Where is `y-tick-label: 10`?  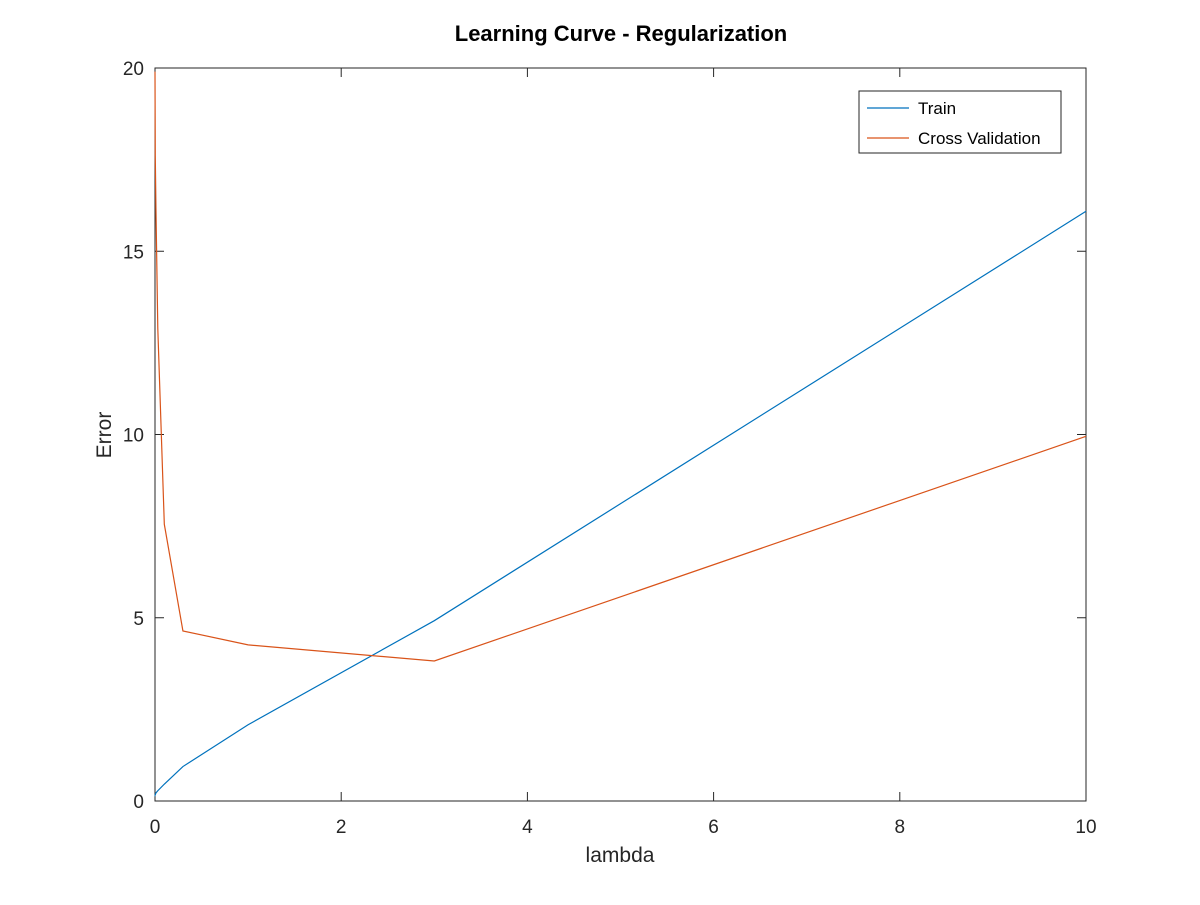 y-tick-label: 10 is located at coordinates (133, 436).